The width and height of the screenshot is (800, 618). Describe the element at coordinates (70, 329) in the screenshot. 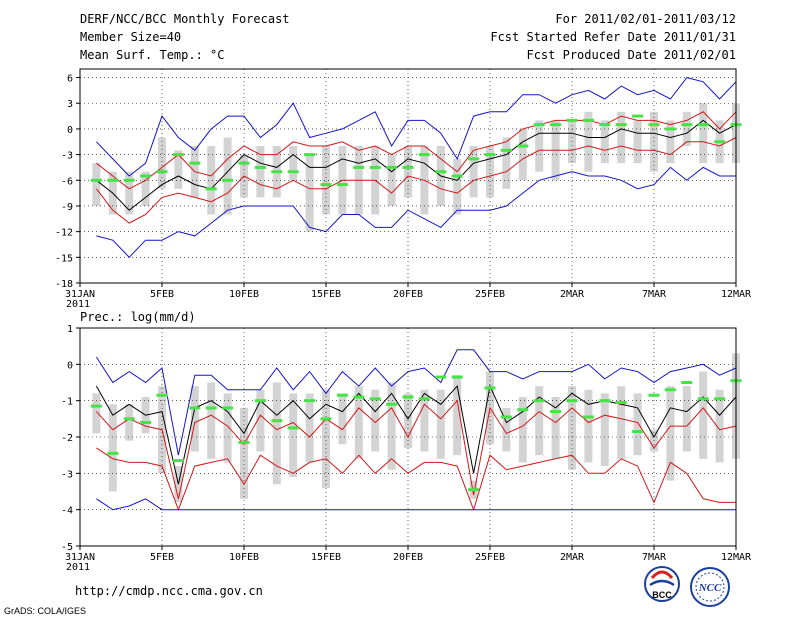

I see `prec-y-tick-label: 1` at that location.